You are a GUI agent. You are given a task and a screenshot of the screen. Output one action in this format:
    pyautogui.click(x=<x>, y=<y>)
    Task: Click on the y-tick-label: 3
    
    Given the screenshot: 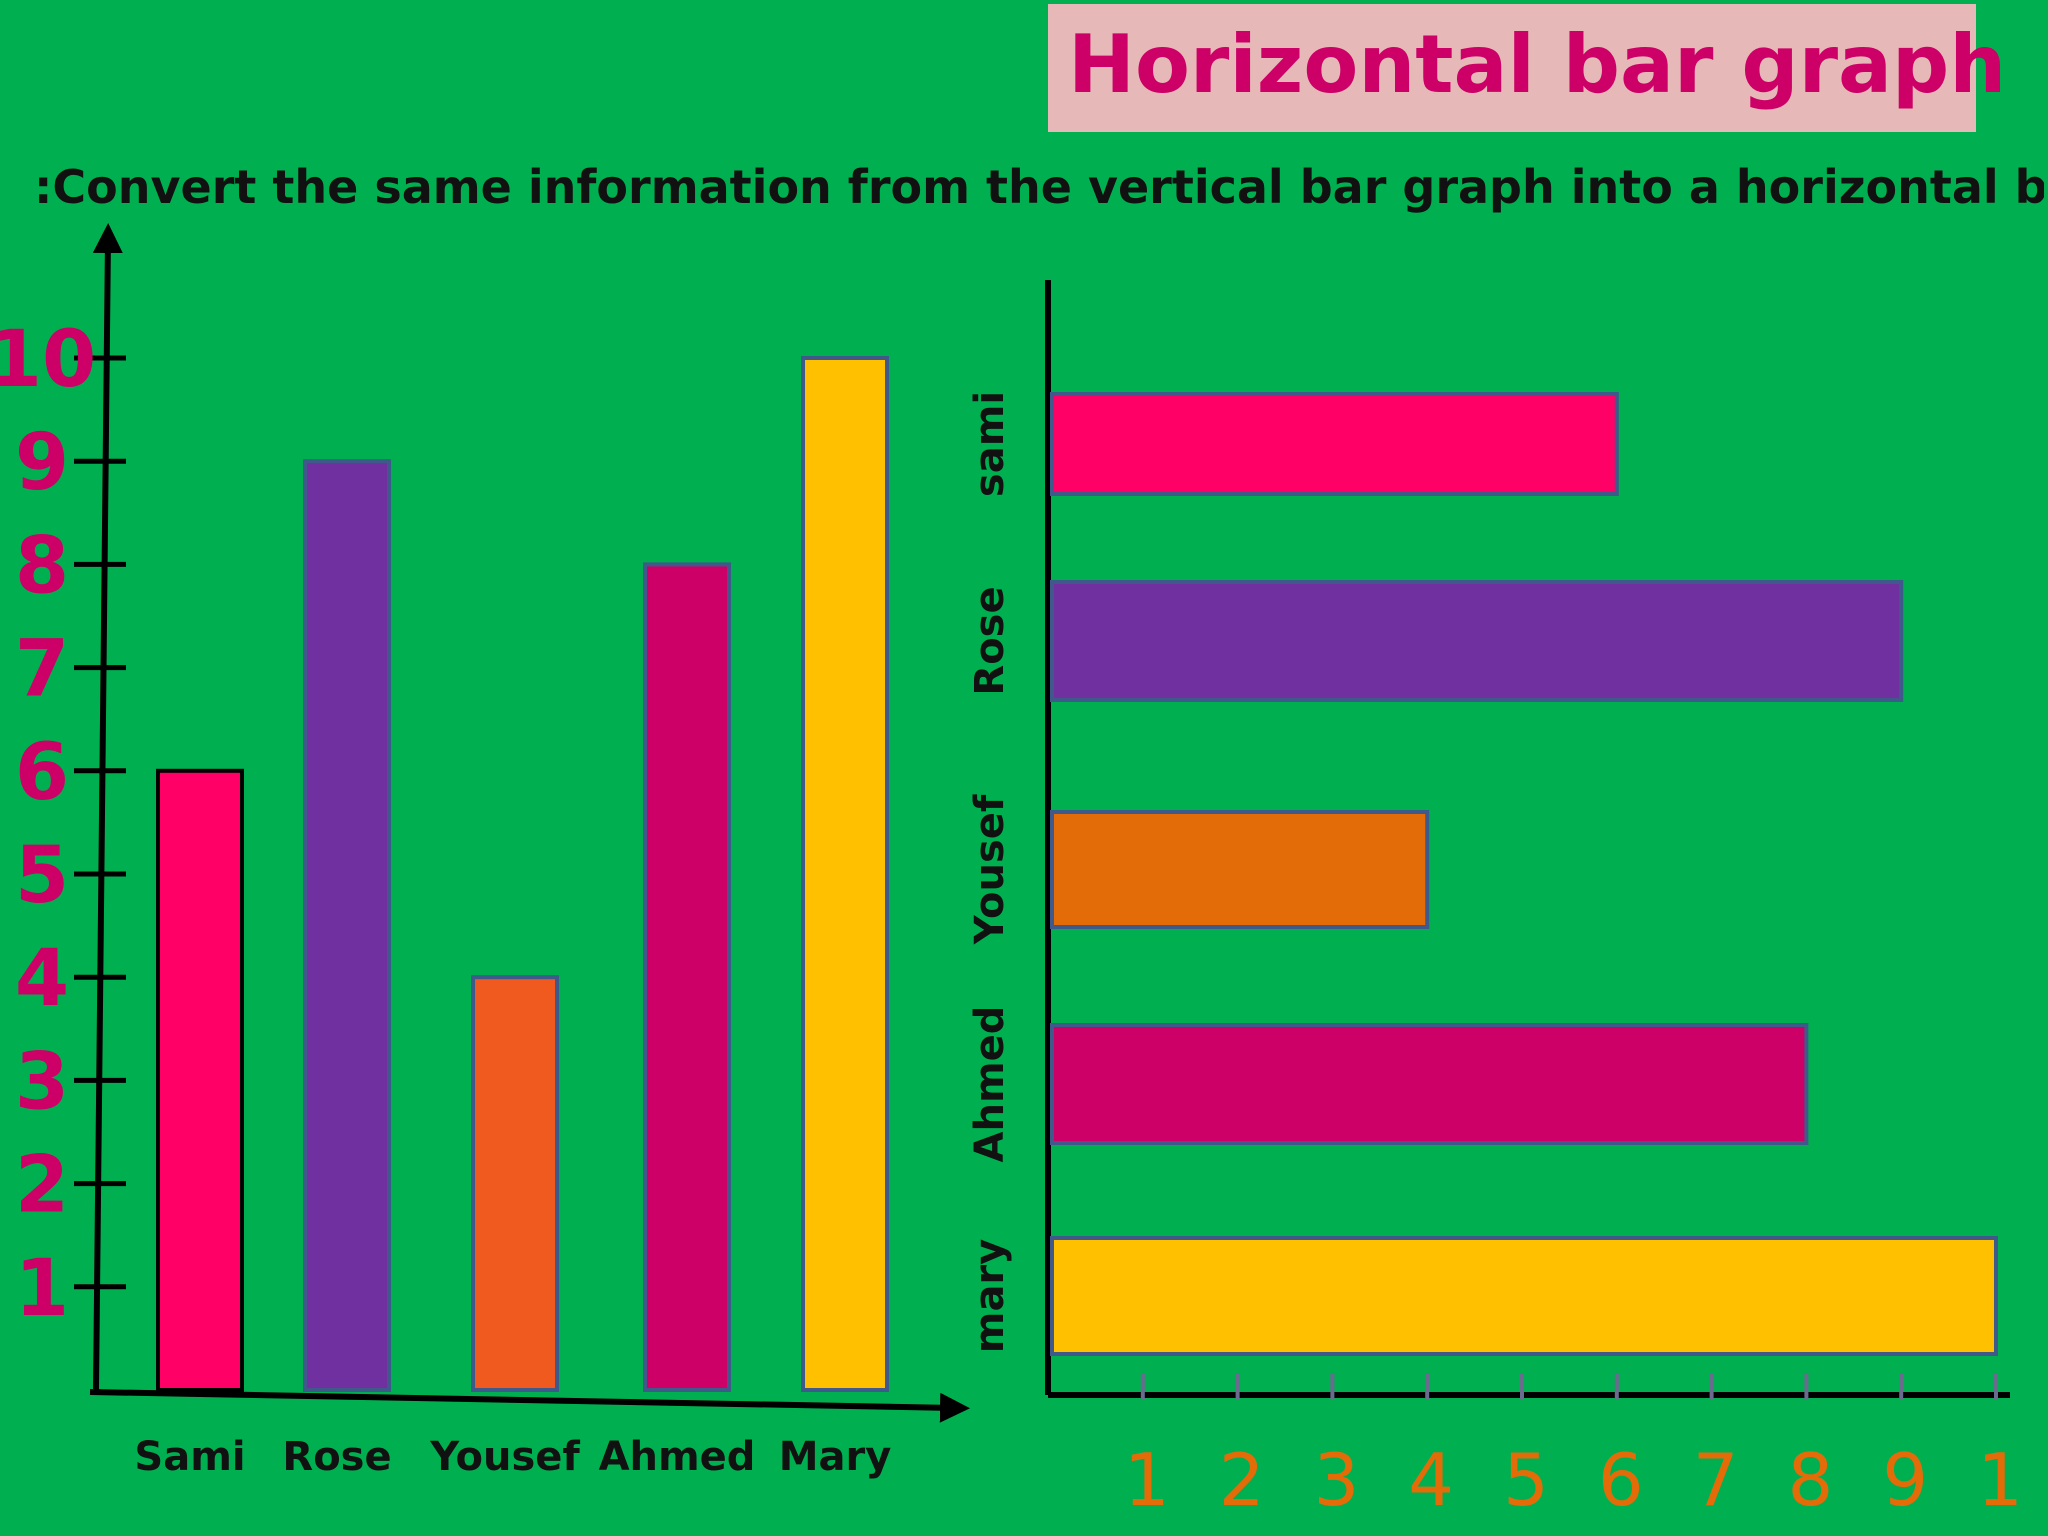 What is the action you would take?
    pyautogui.click(x=42, y=1082)
    